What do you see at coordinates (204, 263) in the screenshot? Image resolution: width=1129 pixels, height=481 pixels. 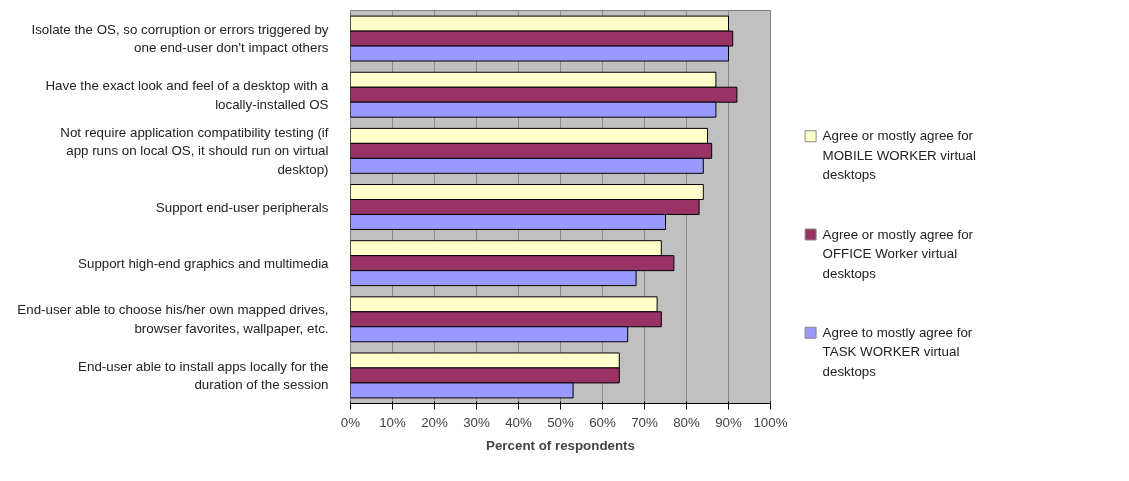 I see `y-tick-label: Support high-end graphics and multimedia` at bounding box center [204, 263].